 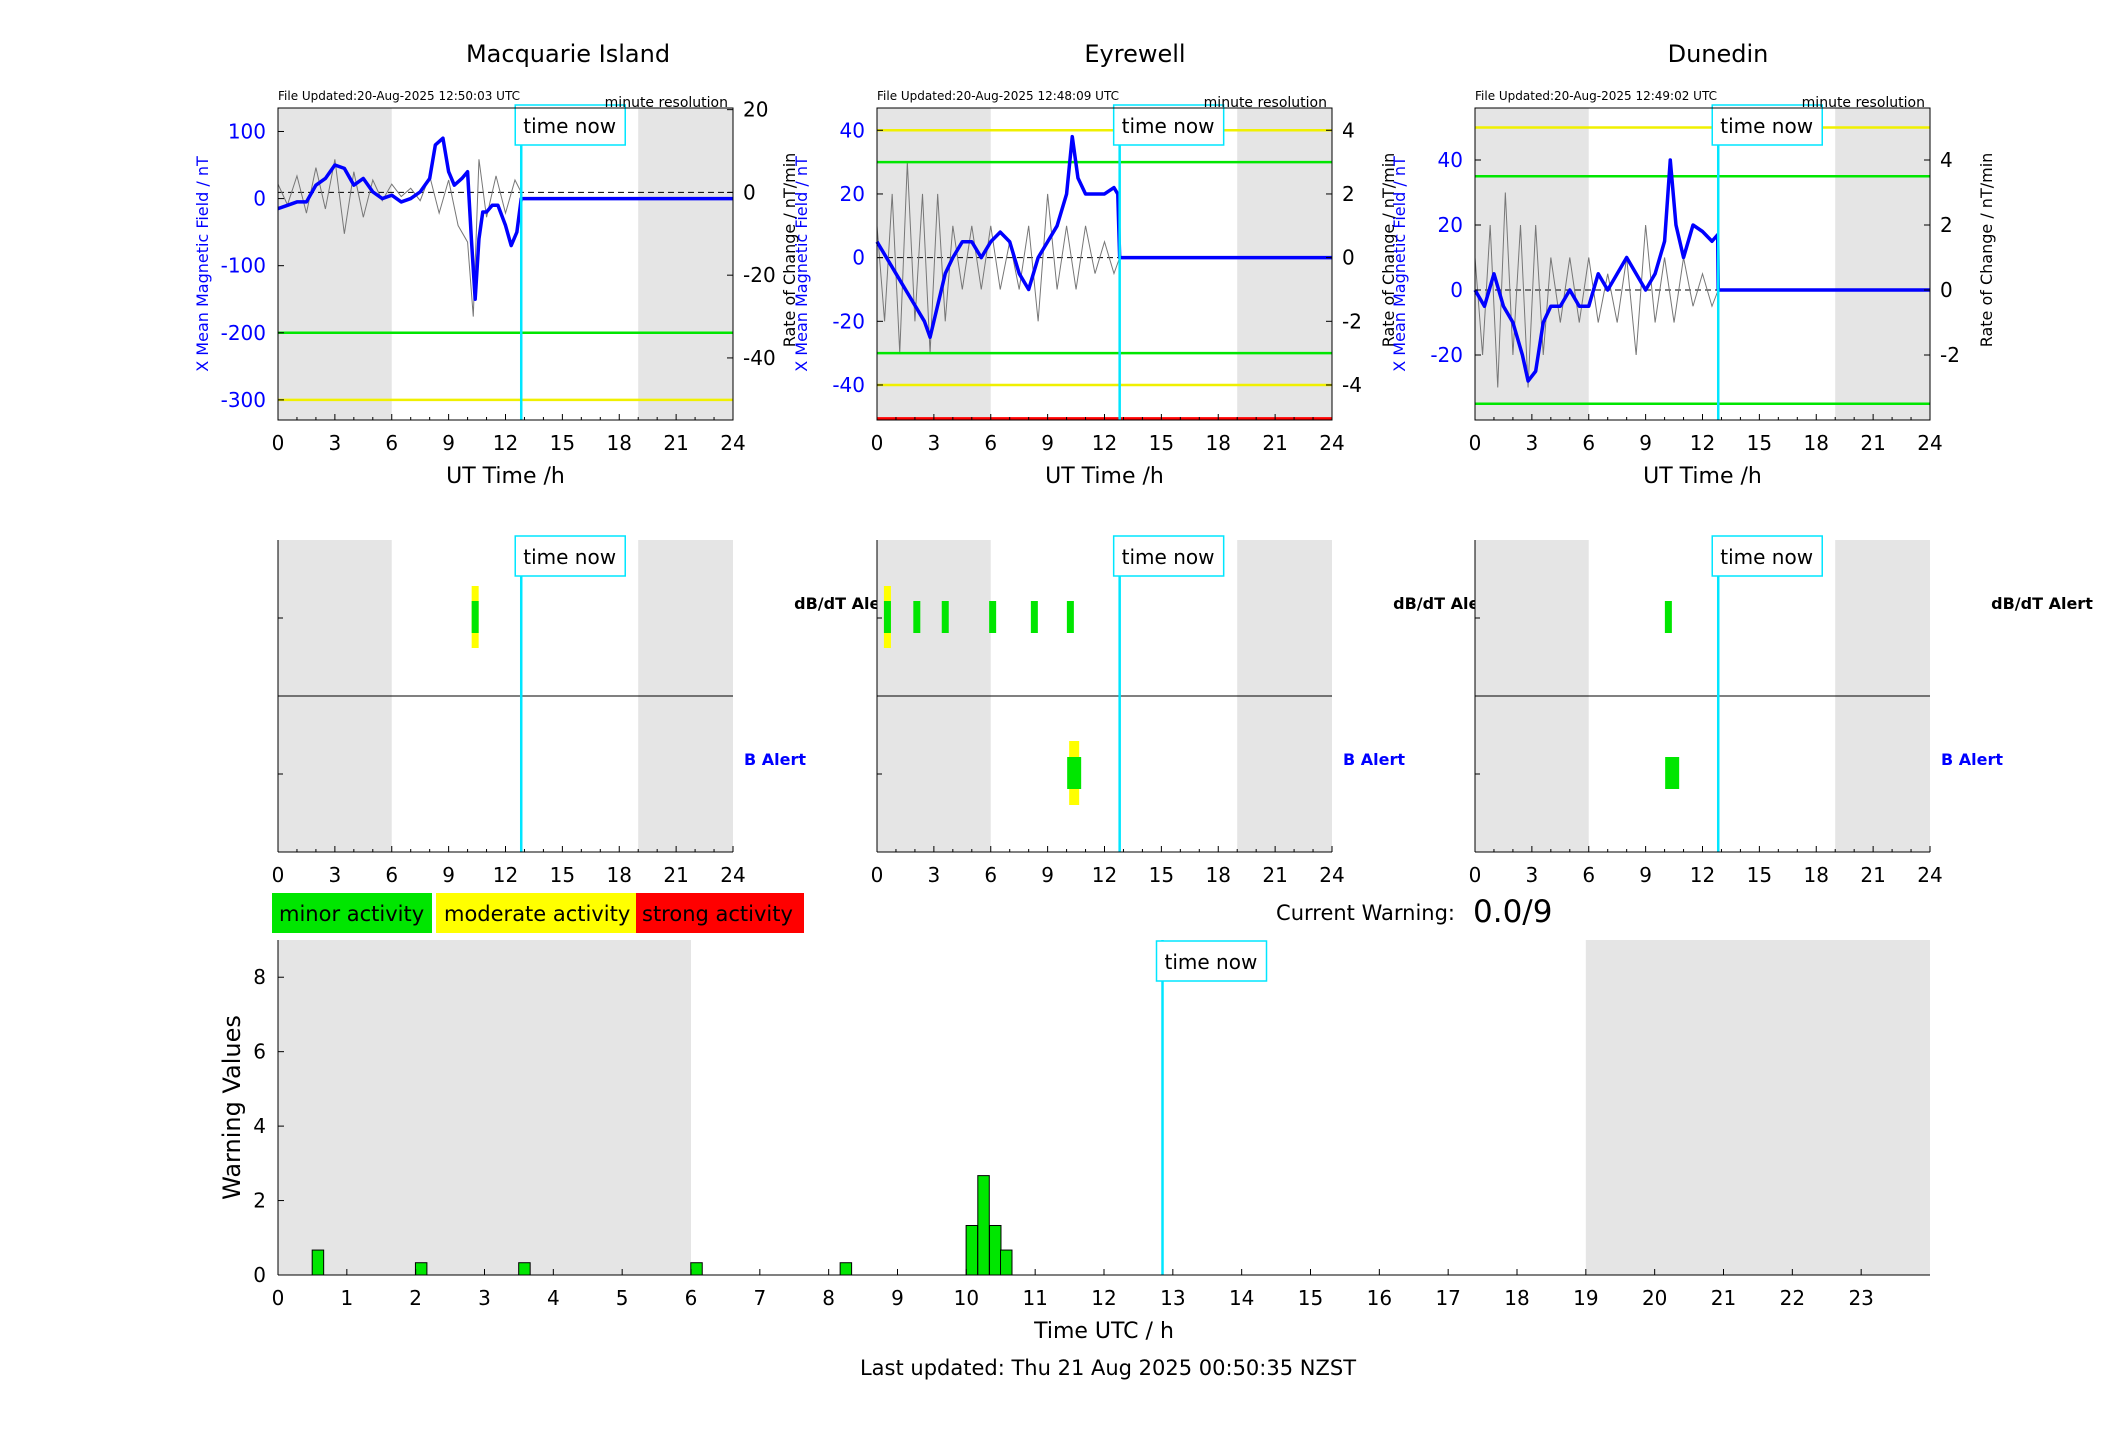 What do you see at coordinates (1183, 711) in the screenshot?
I see `eyrewell-alert-plot: time now dB/dT Alert B Alert 0 3 6 9 12 15 18 21 24` at bounding box center [1183, 711].